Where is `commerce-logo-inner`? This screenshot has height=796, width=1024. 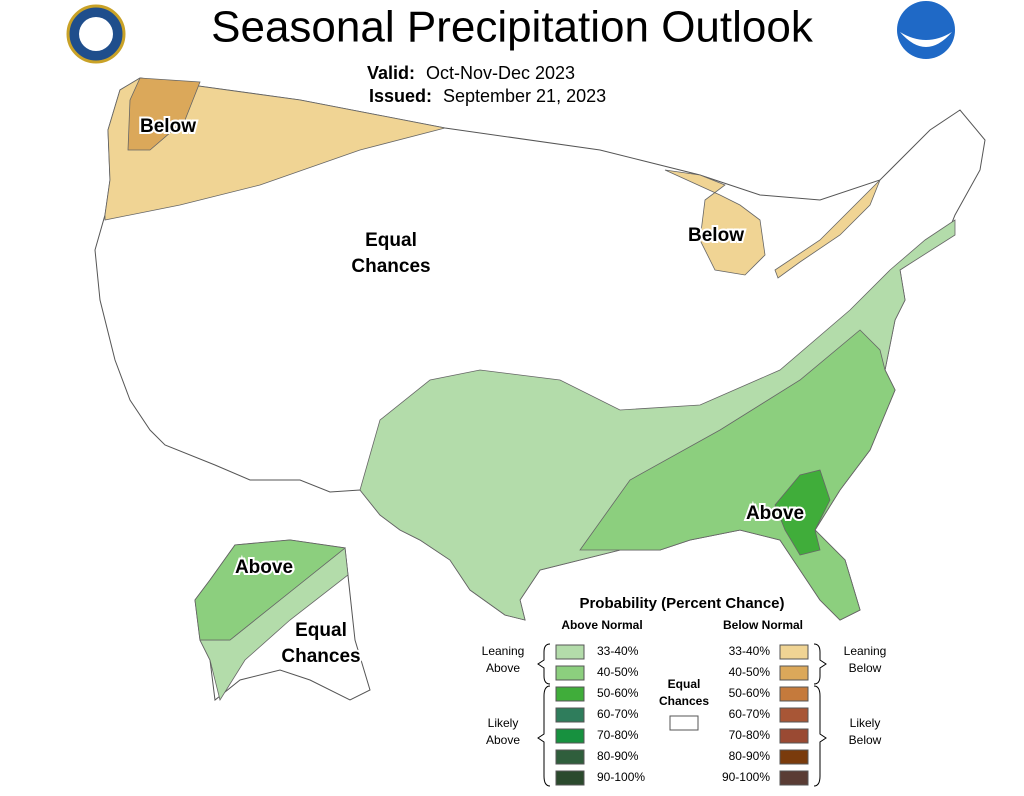 commerce-logo-inner is located at coordinates (96, 34).